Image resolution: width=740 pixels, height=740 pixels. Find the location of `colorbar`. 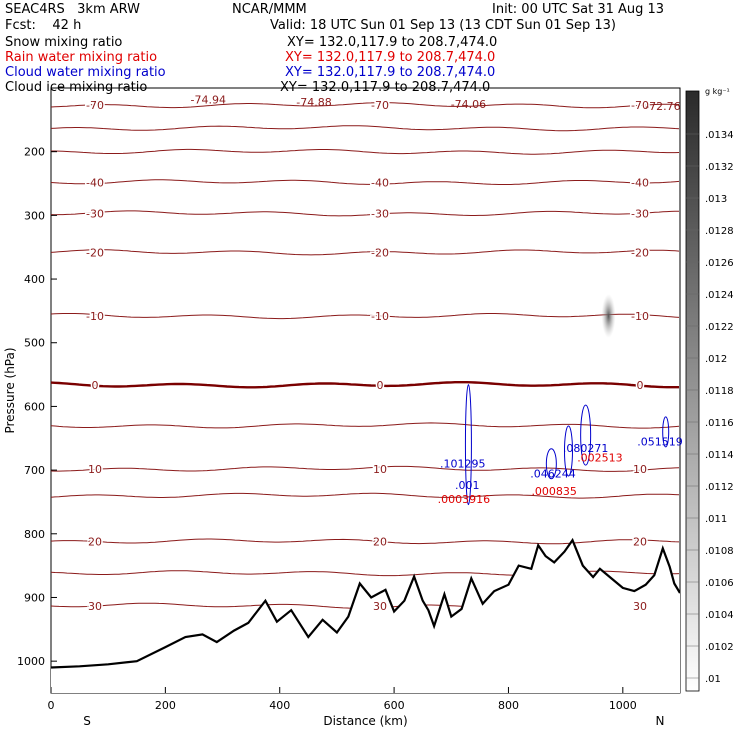

colorbar is located at coordinates (692, 391).